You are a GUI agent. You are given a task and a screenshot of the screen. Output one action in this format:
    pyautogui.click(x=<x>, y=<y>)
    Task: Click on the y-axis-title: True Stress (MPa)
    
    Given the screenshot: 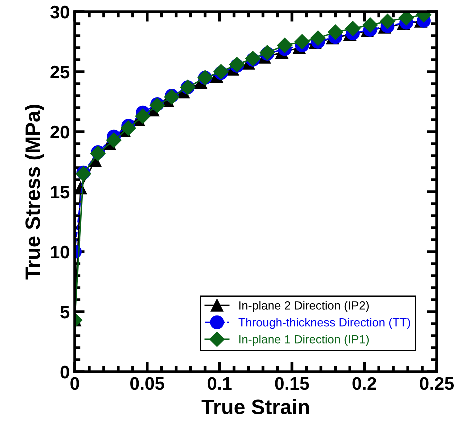 What is the action you would take?
    pyautogui.click(x=34, y=192)
    